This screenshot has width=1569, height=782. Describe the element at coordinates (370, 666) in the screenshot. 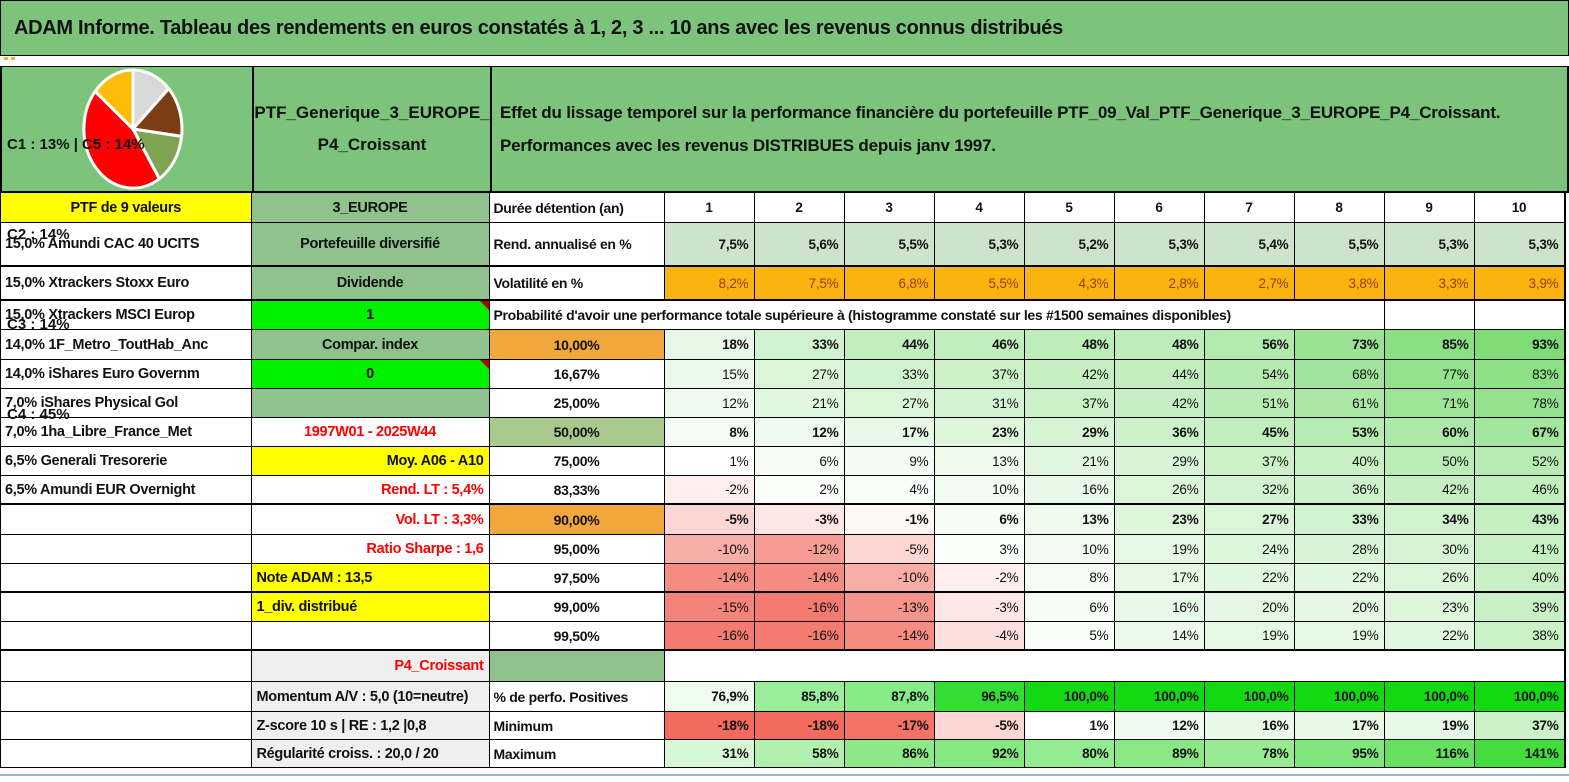

I see `stat-cell: P4_Croissant` at that location.